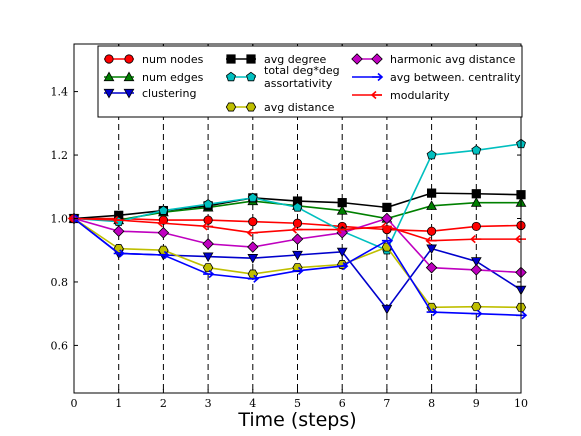 This screenshot has height=436, width=581. What do you see at coordinates (295, 59) in the screenshot?
I see `legend-label: avg degree` at bounding box center [295, 59].